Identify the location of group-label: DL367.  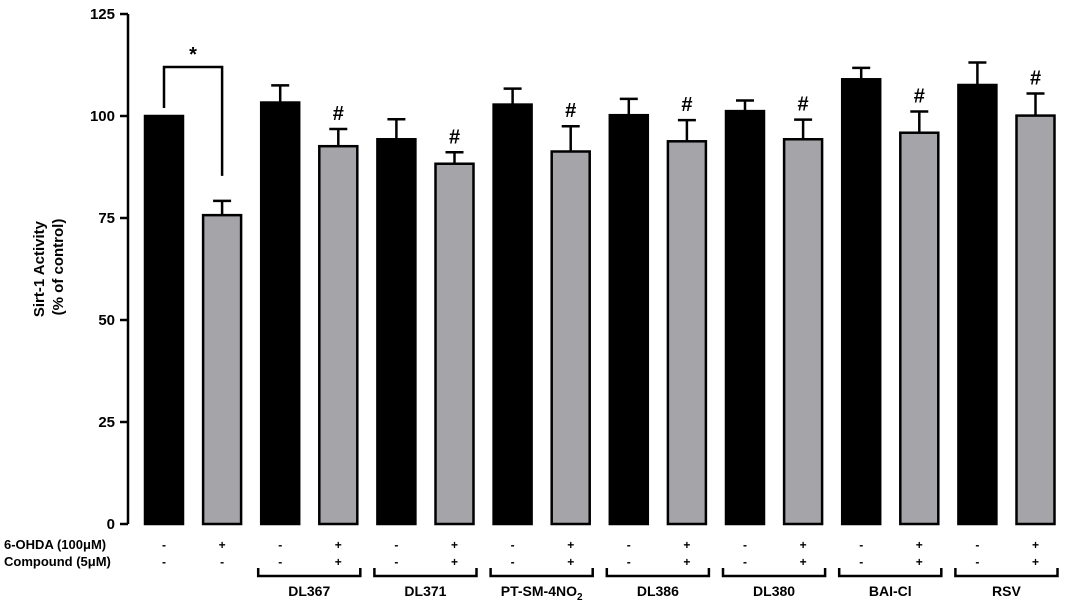
(309, 591).